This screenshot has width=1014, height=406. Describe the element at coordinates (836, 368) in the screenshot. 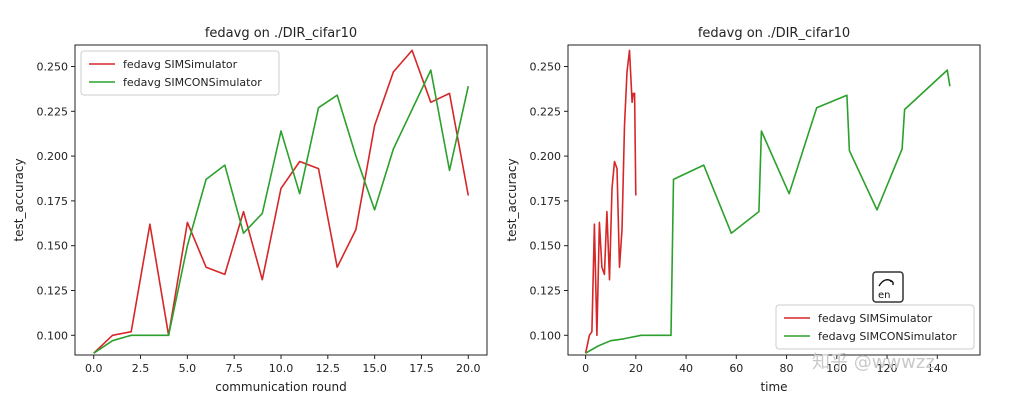

I see `x-tick-label: 100` at that location.